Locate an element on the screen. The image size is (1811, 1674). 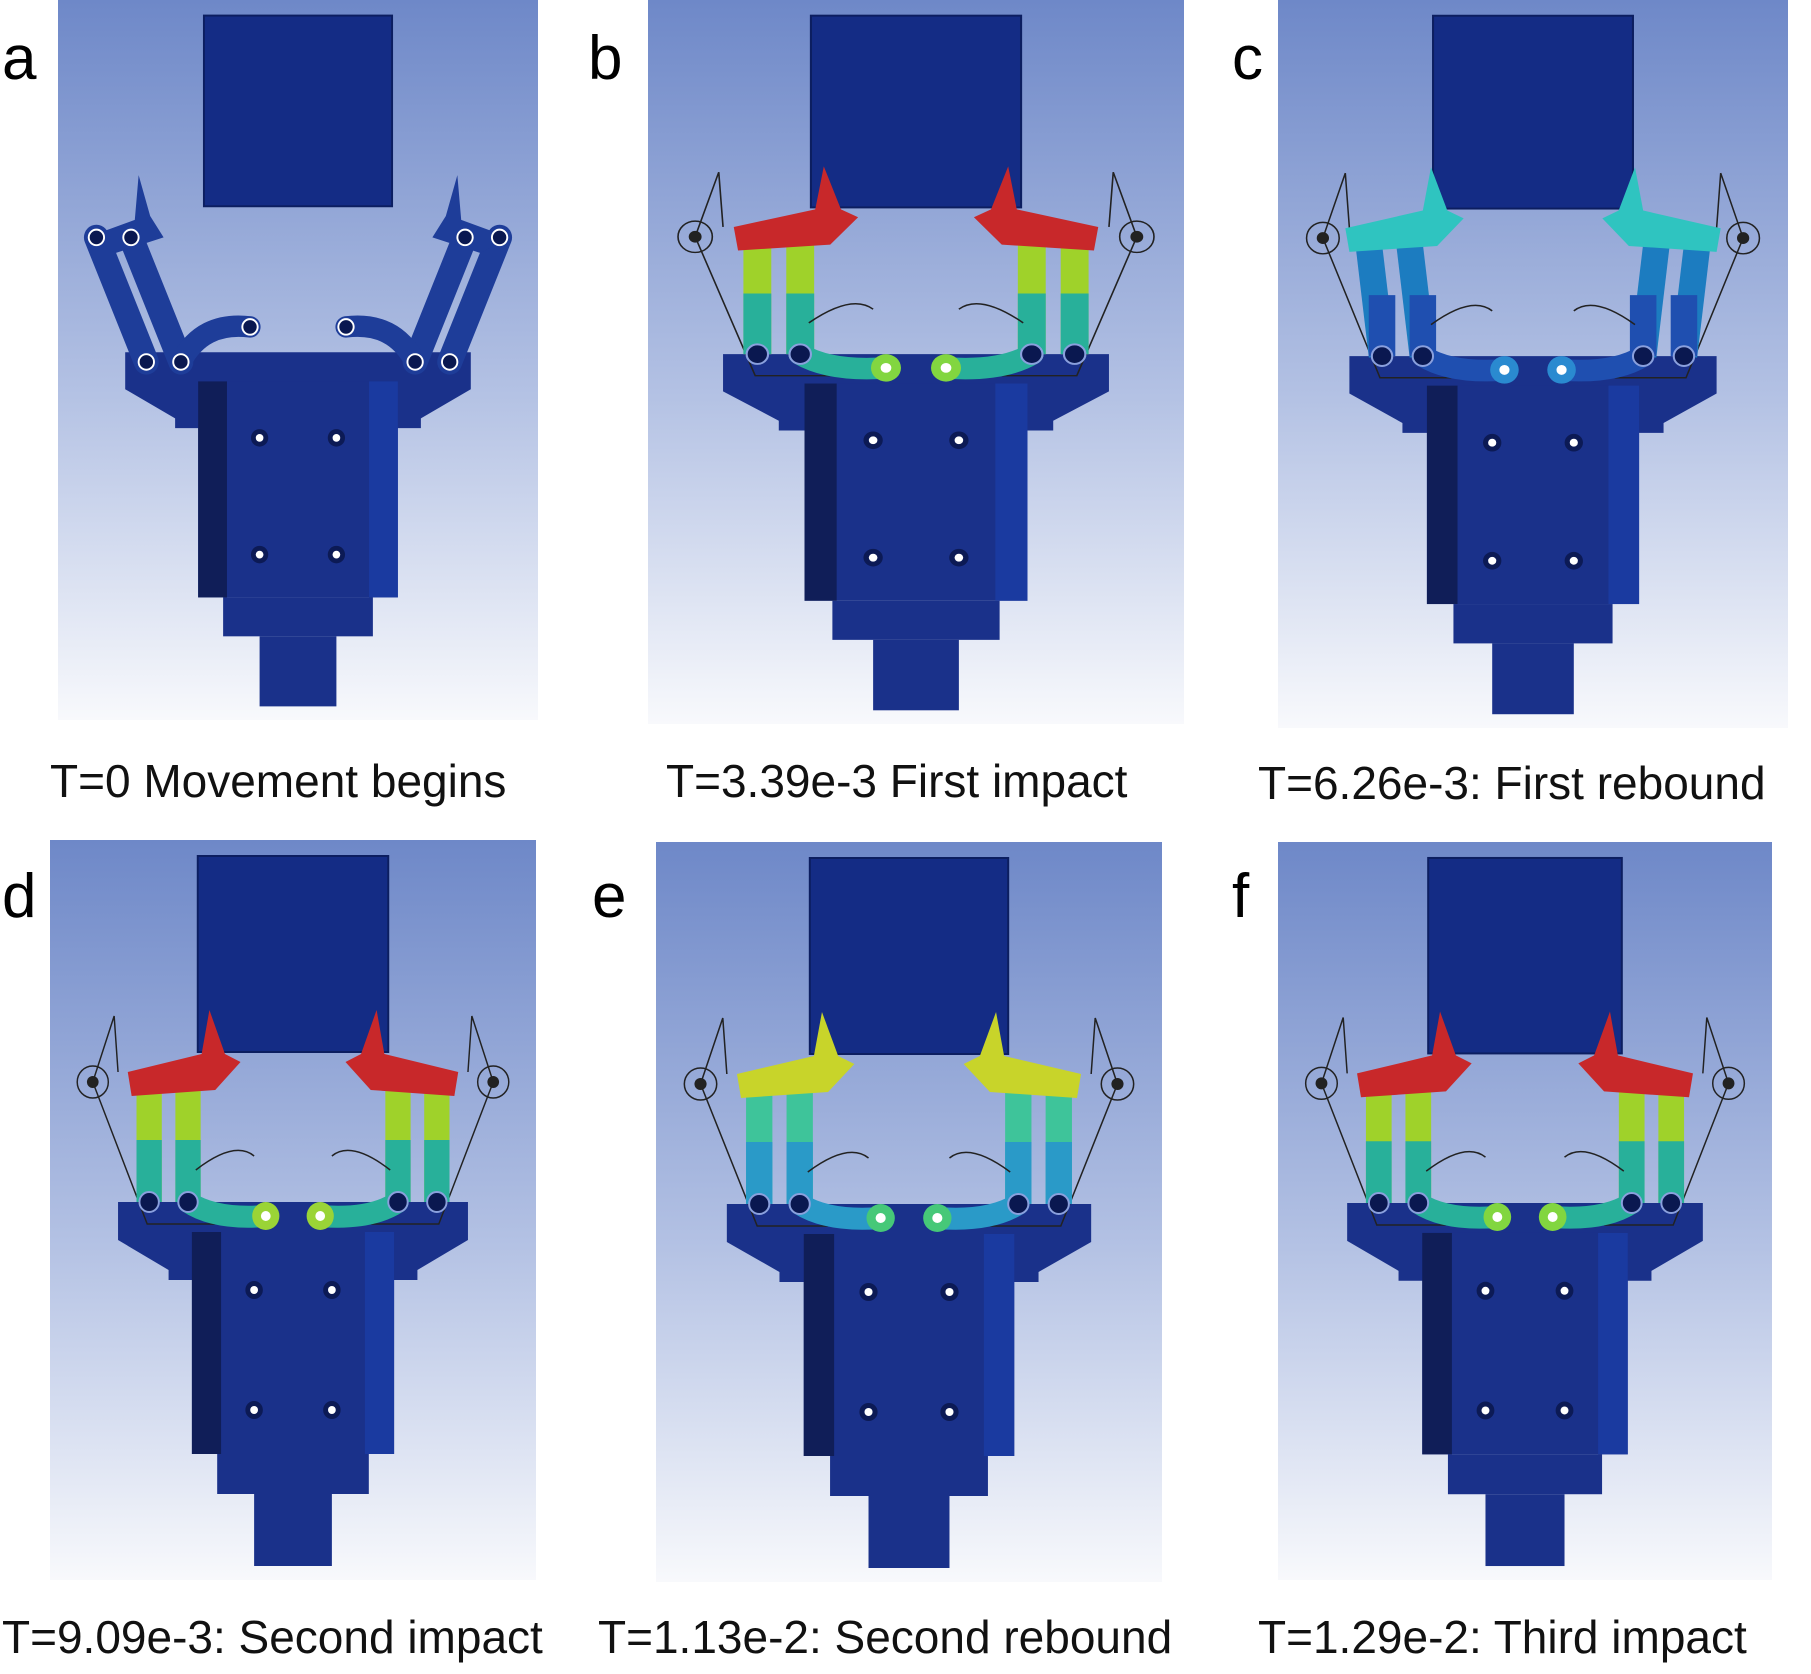
fea-render-a is located at coordinates (298, 360).